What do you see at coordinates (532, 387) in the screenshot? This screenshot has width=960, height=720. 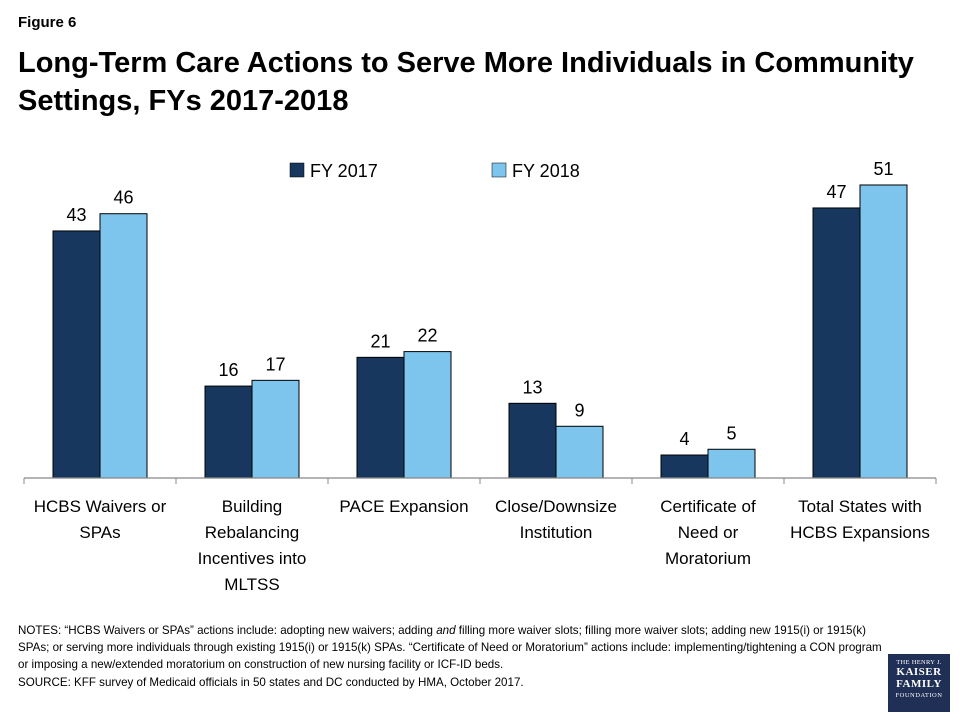 I see `data-label-3-0: 13` at bounding box center [532, 387].